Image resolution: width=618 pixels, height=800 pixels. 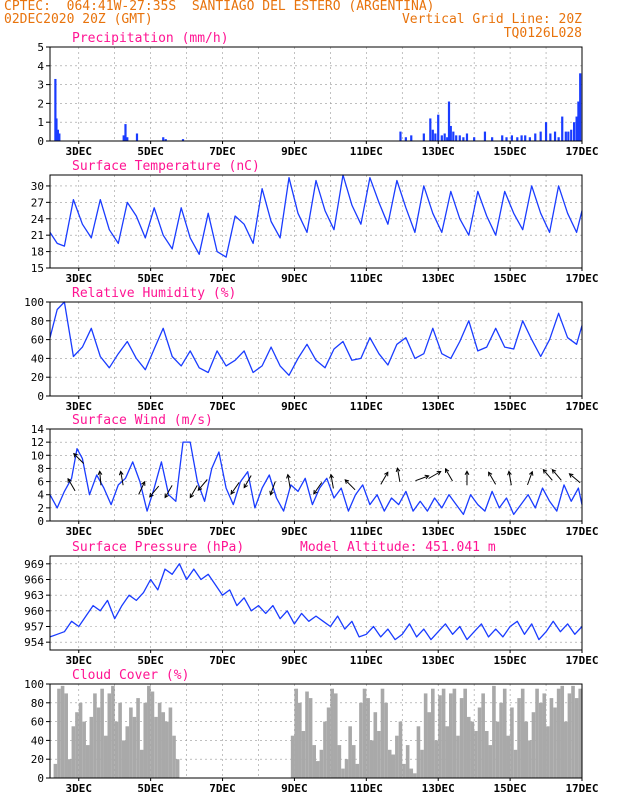 I want to click on wind-title: Surface Wind (m/s), so click(x=142, y=420).